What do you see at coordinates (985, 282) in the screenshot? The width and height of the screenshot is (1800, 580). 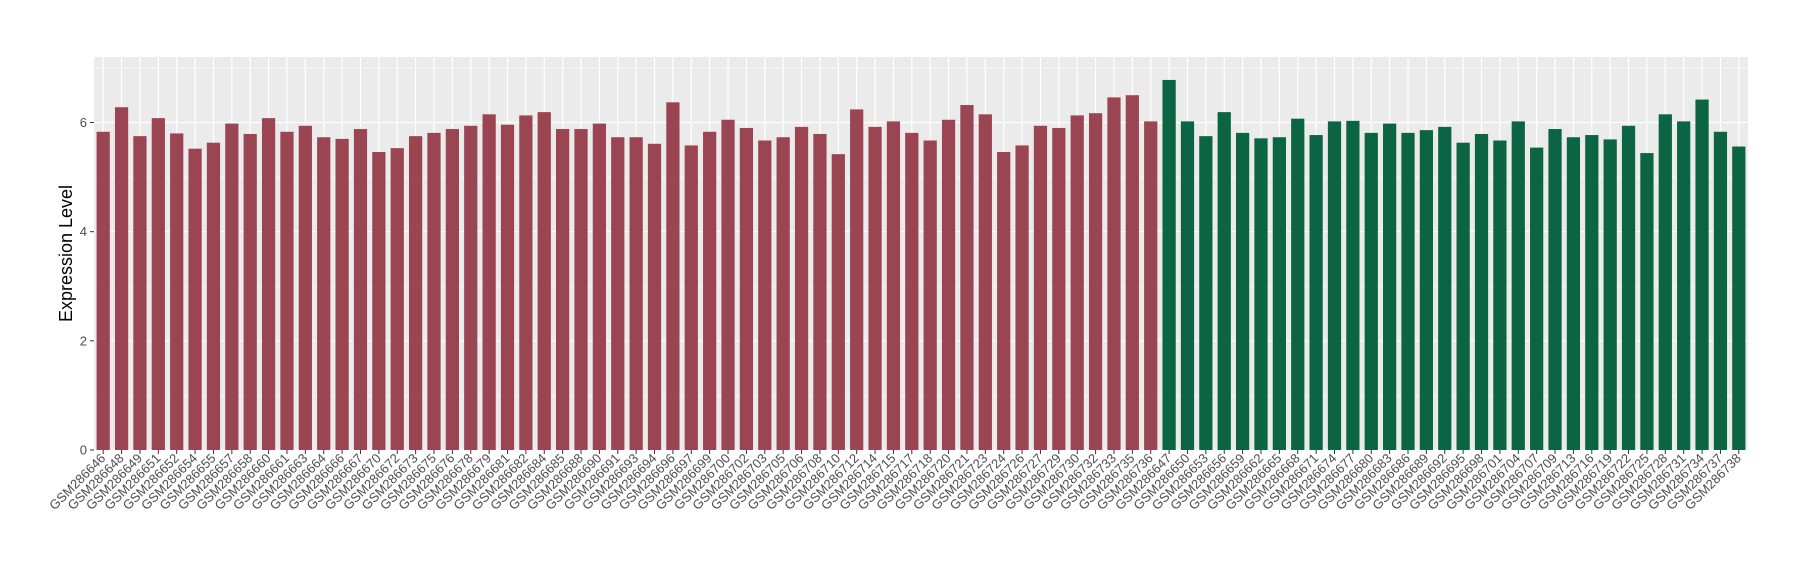 I see `bar-GSM286723` at bounding box center [985, 282].